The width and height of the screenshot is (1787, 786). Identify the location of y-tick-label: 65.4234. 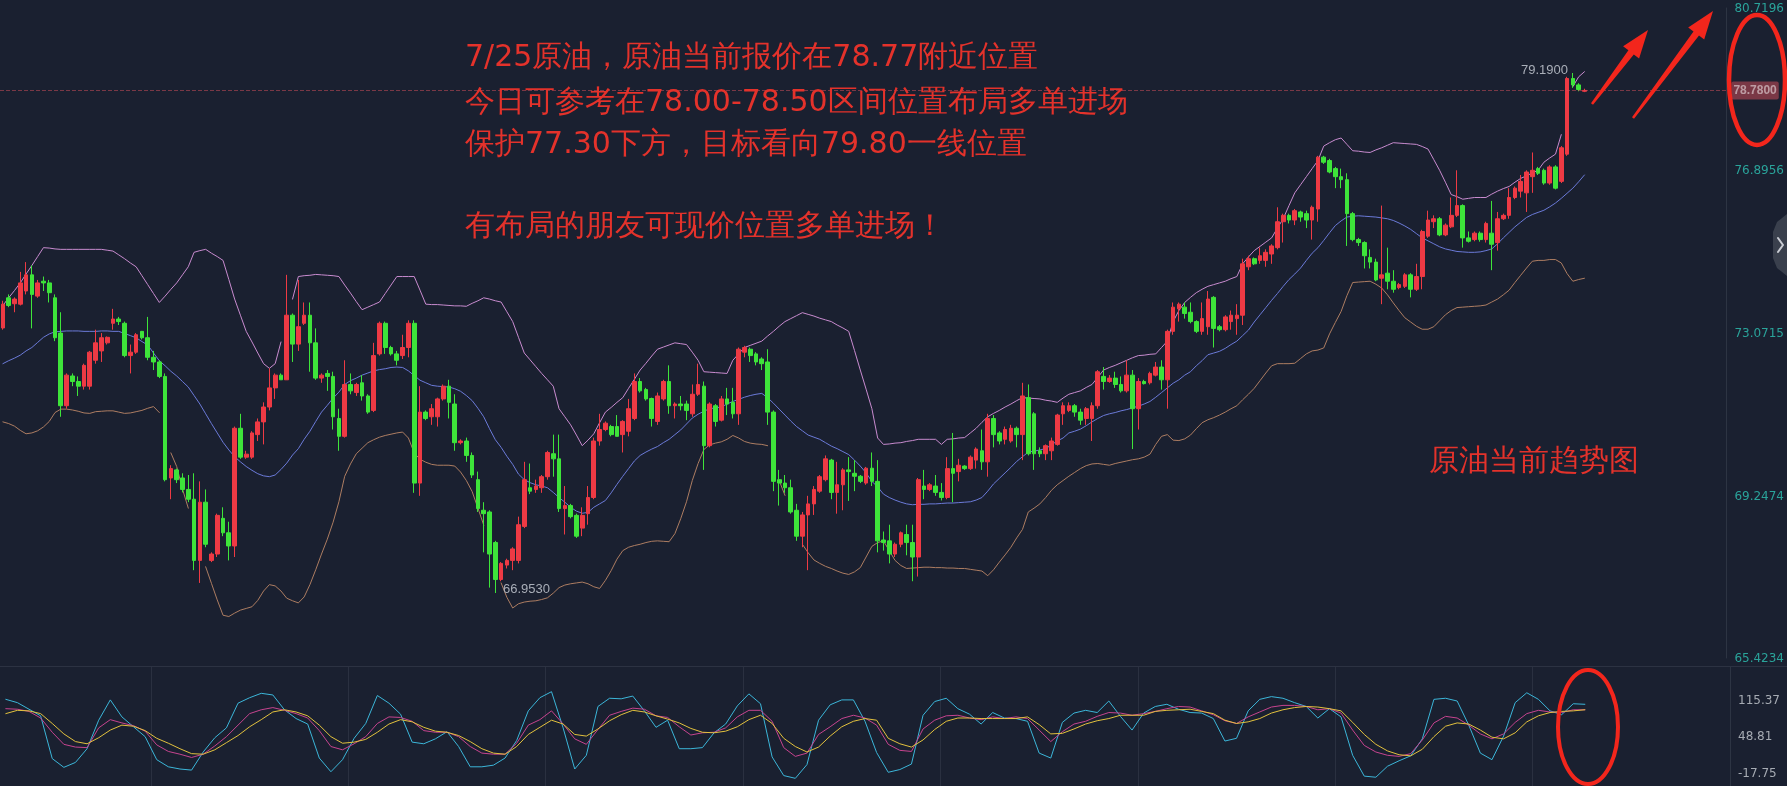
(1759, 658).